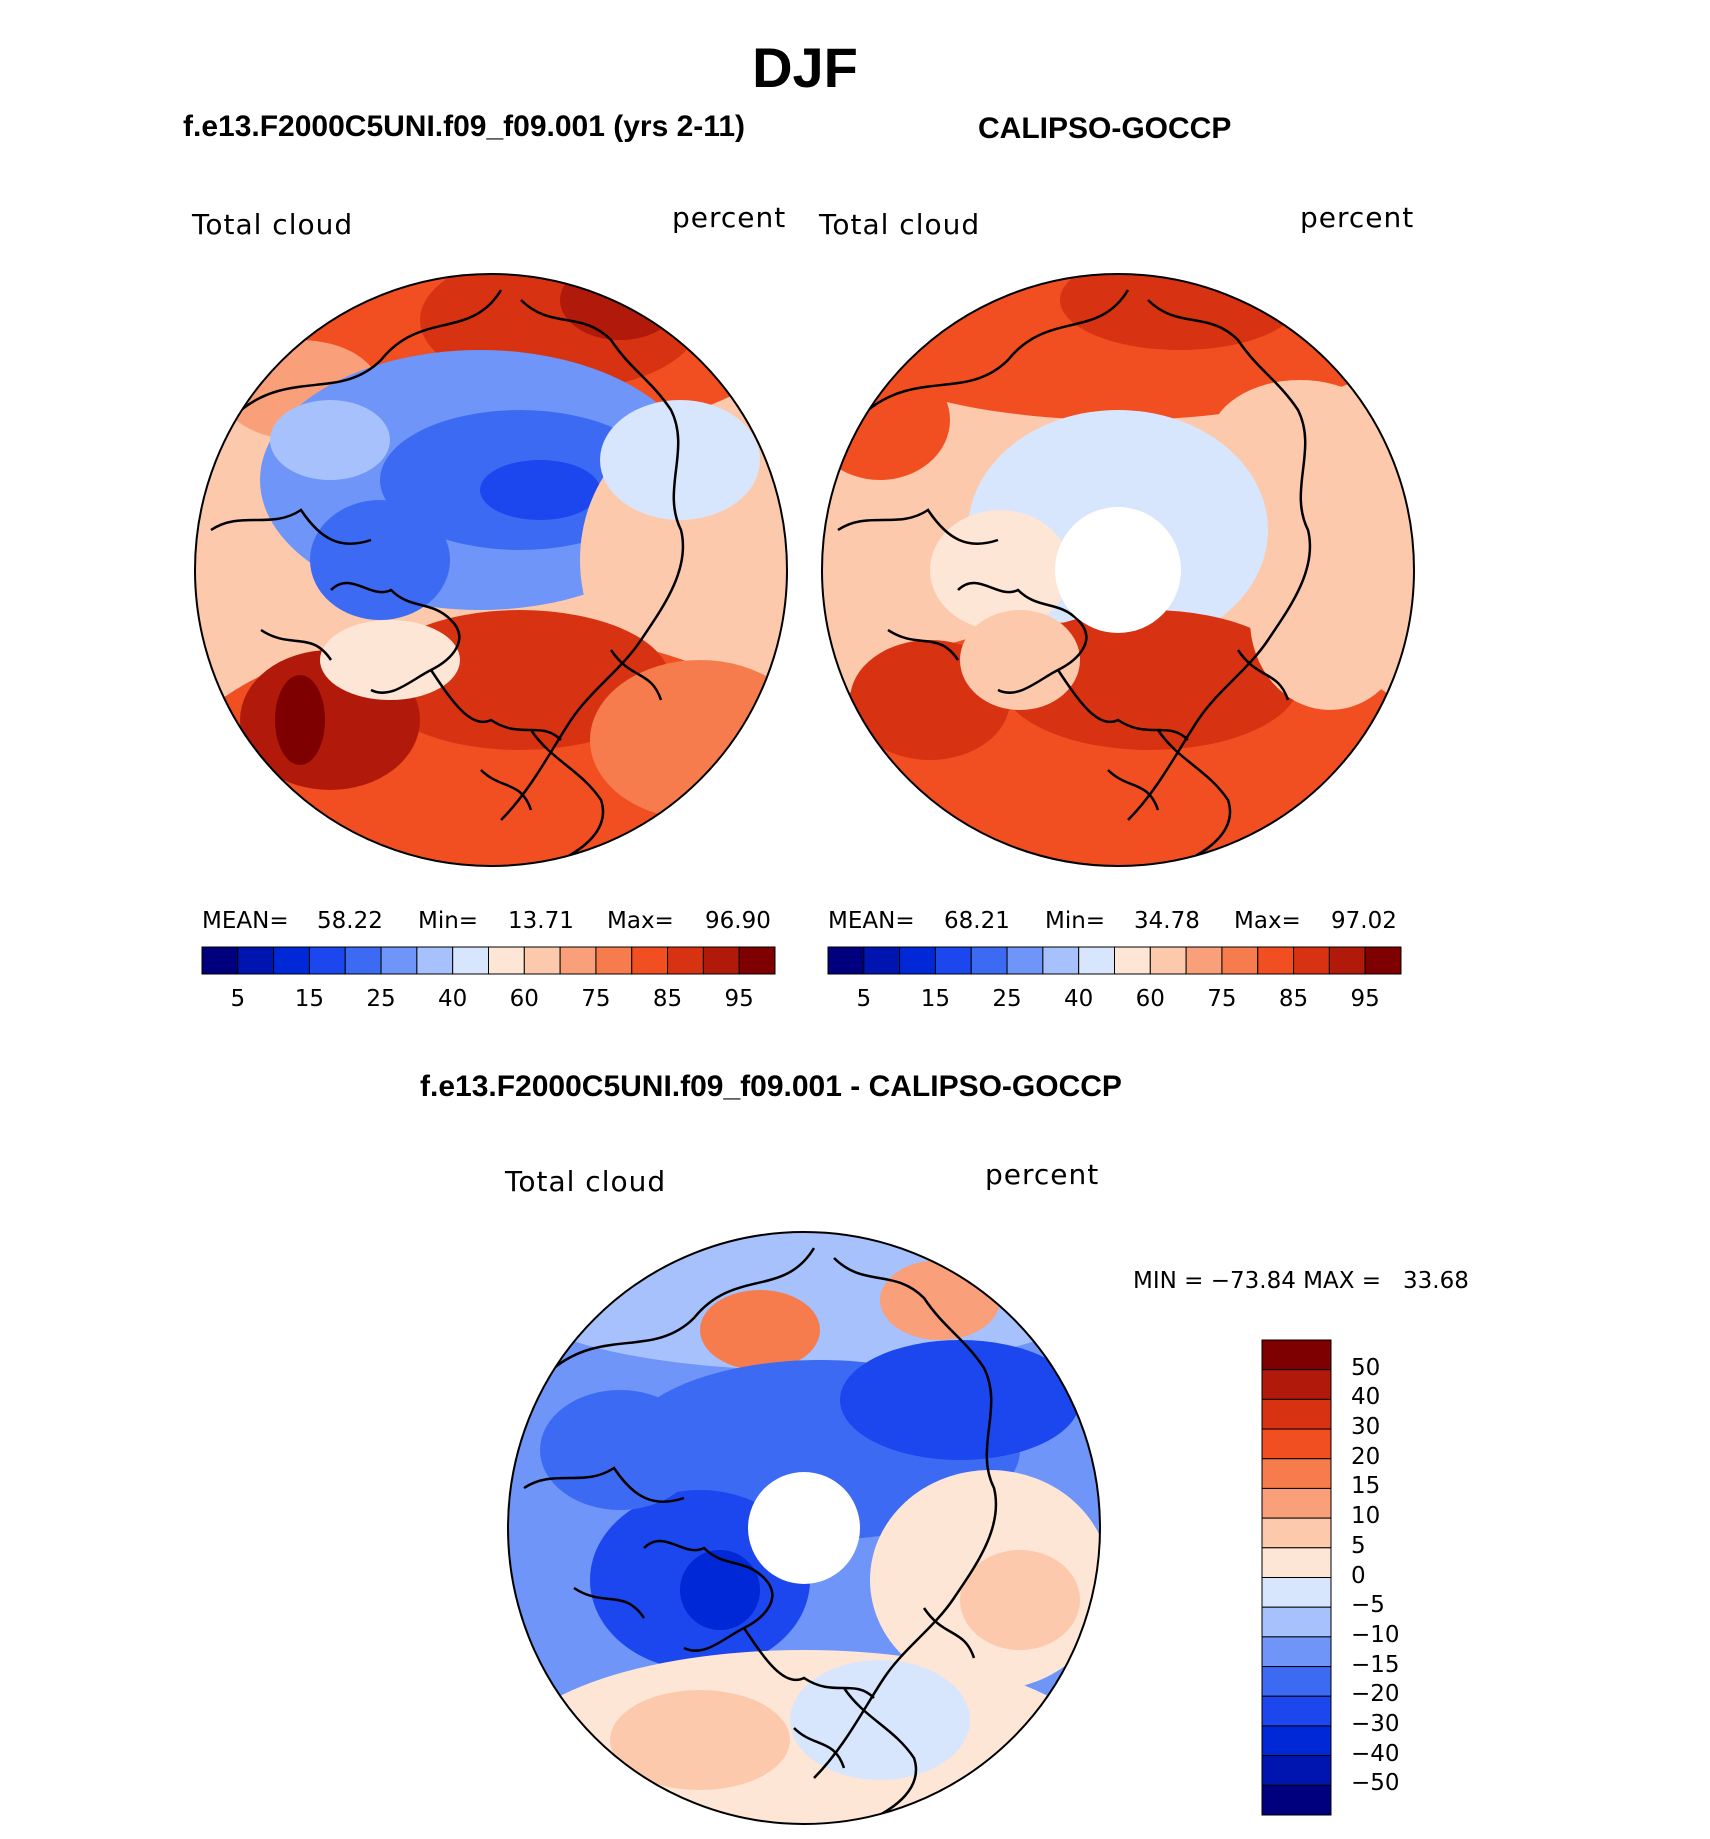 The image size is (1710, 1839). Describe the element at coordinates (245, 921) in the screenshot. I see `panel-1-mean-label: MEAN=` at that location.